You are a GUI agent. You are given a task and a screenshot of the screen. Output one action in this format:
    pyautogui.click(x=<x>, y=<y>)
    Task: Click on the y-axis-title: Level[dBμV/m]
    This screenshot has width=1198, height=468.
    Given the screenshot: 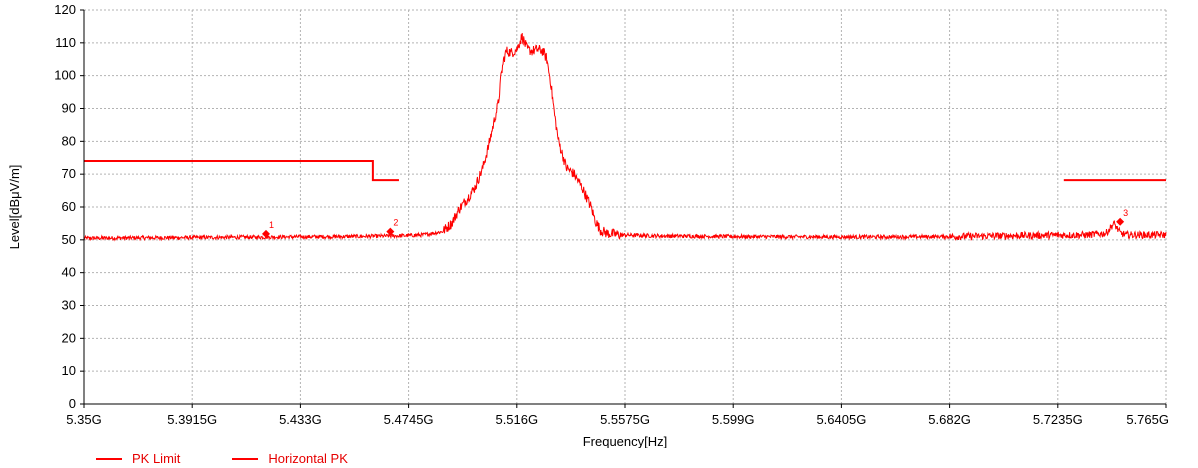 What is the action you would take?
    pyautogui.click(x=14, y=207)
    